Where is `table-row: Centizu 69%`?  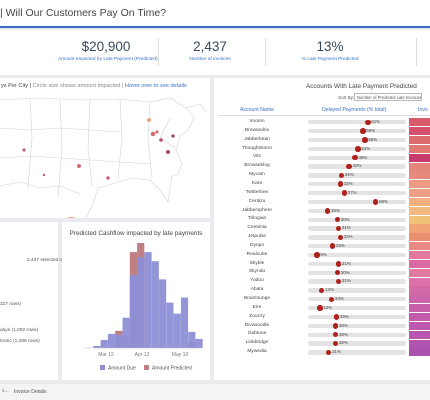 table-row: Centizu 69% is located at coordinates (322, 202).